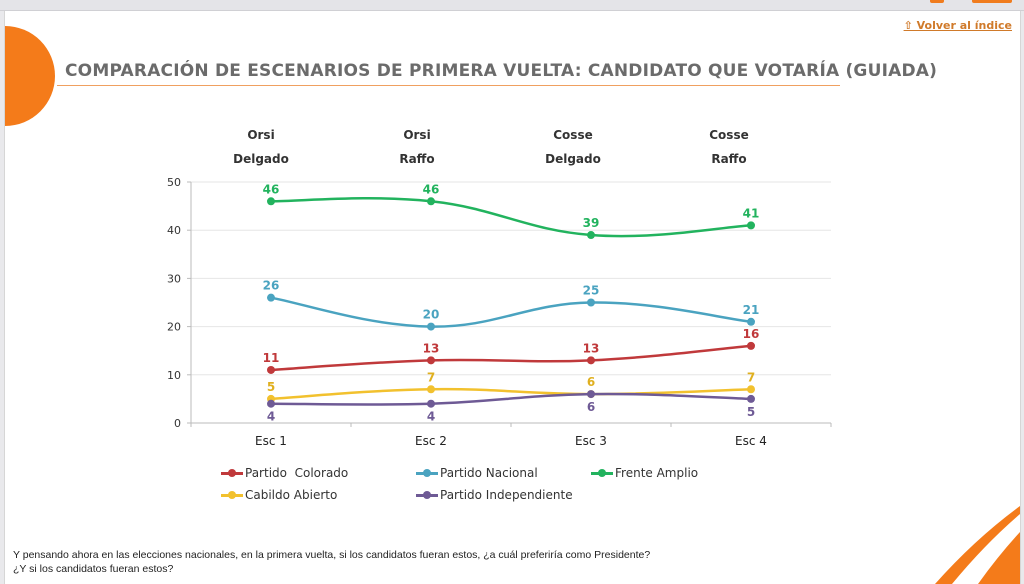  Describe the element at coordinates (417, 147) in the screenshot. I see `scenario-header: Orsi Raffo` at that location.